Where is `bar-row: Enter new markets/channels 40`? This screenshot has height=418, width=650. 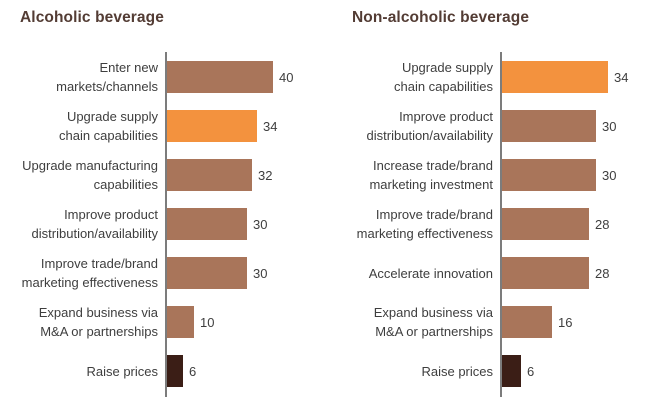
bar-row: Enter new markets/channels 40 is located at coordinates (167, 77).